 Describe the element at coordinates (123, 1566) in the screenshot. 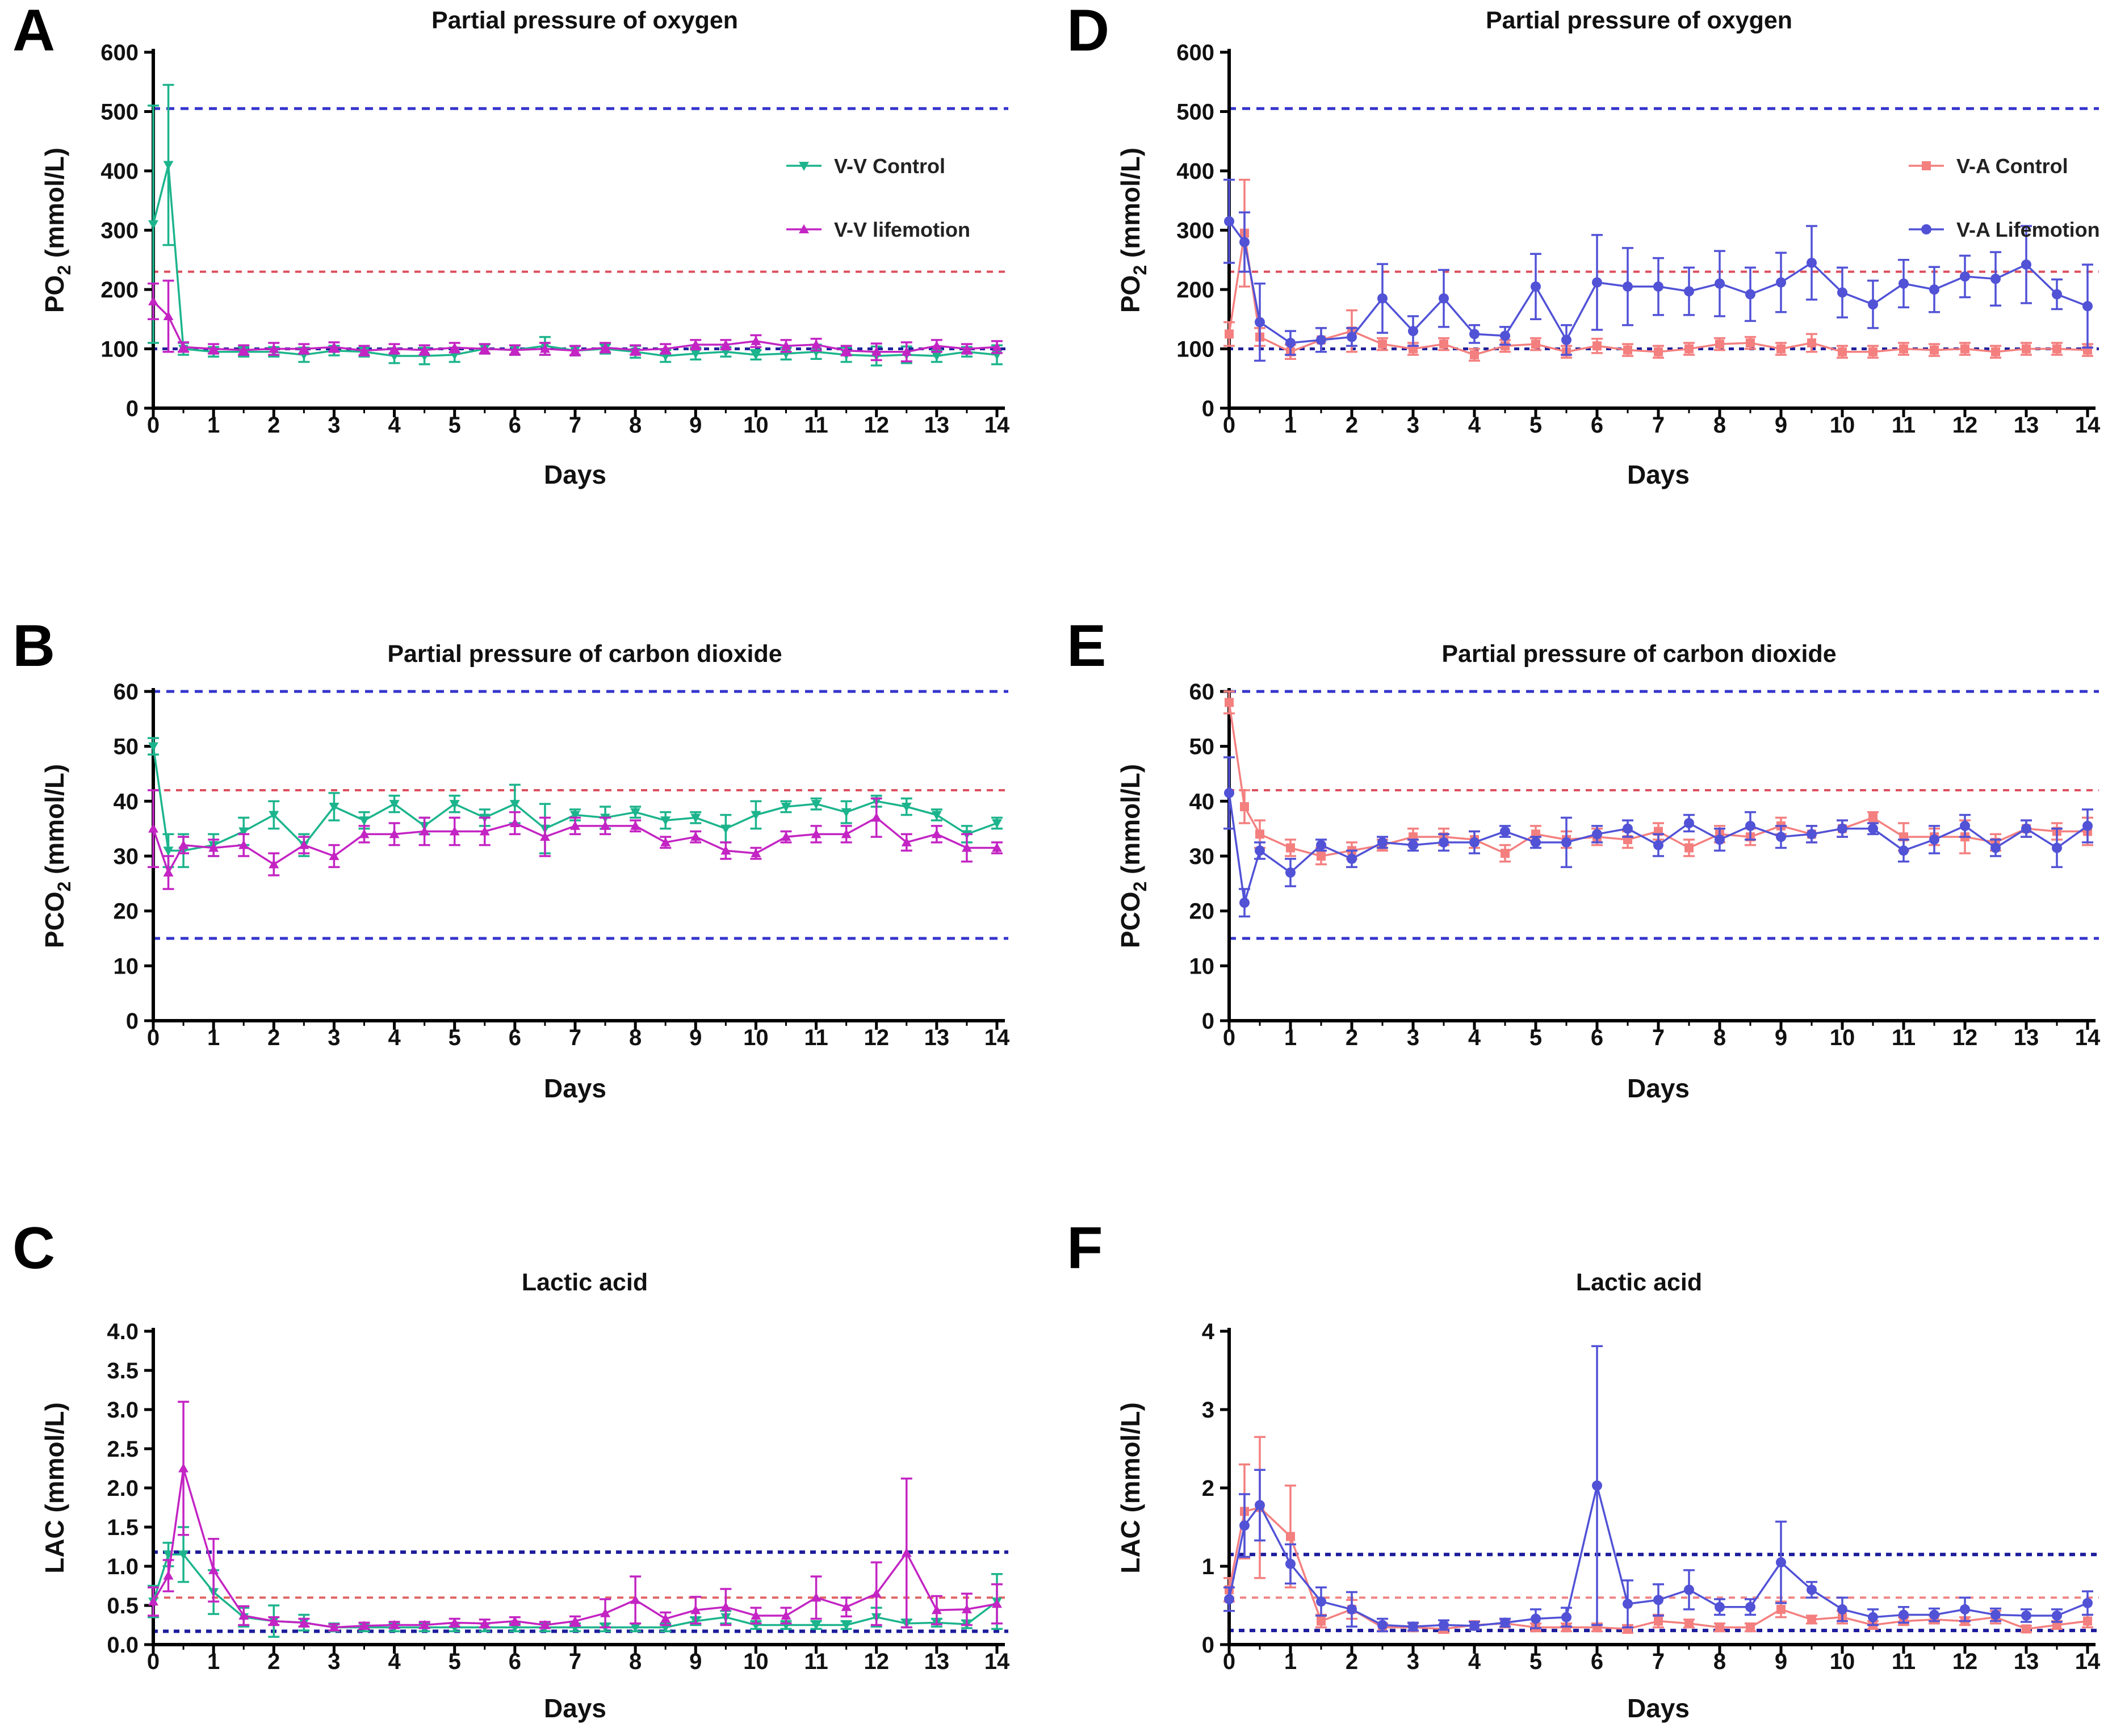

I see `svg-text: 1.0` at that location.